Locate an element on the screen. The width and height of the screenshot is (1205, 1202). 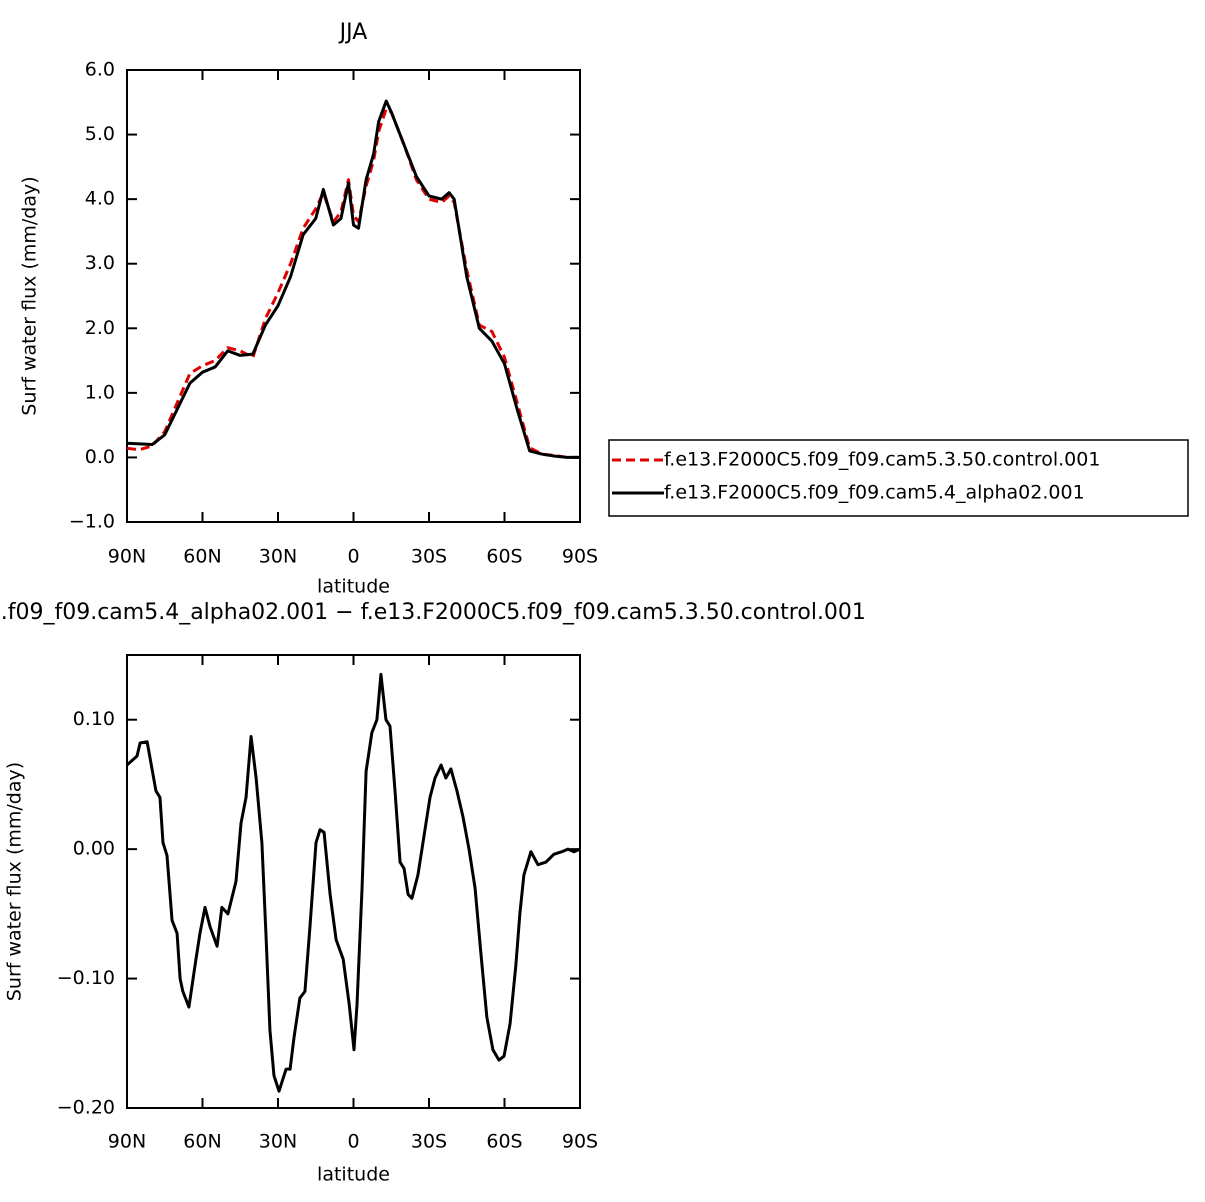
legend-label: f.e13.F2000C5.f09_f09.cam5.4_alpha02.001 is located at coordinates (874, 493).